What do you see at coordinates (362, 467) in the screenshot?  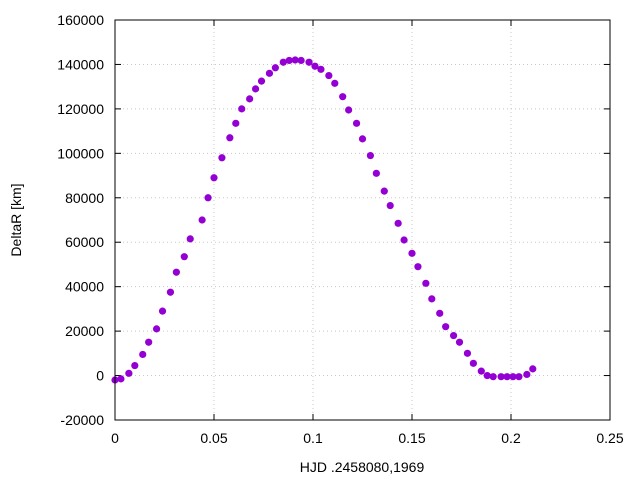 I see `x-axis-label: HJD .2458080,1969` at bounding box center [362, 467].